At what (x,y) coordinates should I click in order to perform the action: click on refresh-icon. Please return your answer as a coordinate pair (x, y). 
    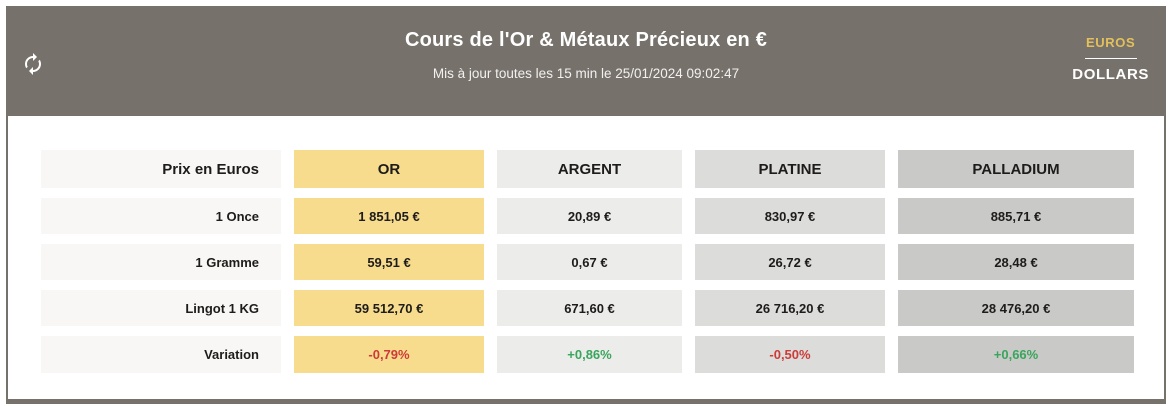
    Looking at the image, I should click on (33, 66).